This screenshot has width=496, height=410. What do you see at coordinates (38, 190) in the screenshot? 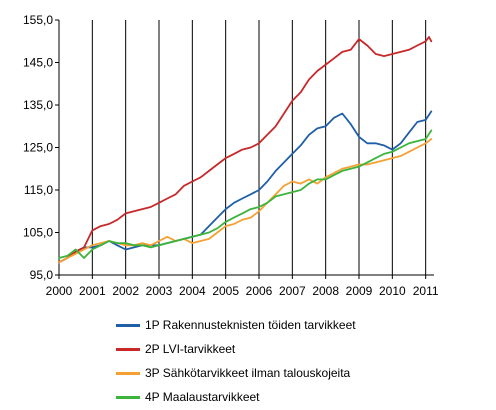
I see `ytick-label-2: 115,0` at bounding box center [38, 190].